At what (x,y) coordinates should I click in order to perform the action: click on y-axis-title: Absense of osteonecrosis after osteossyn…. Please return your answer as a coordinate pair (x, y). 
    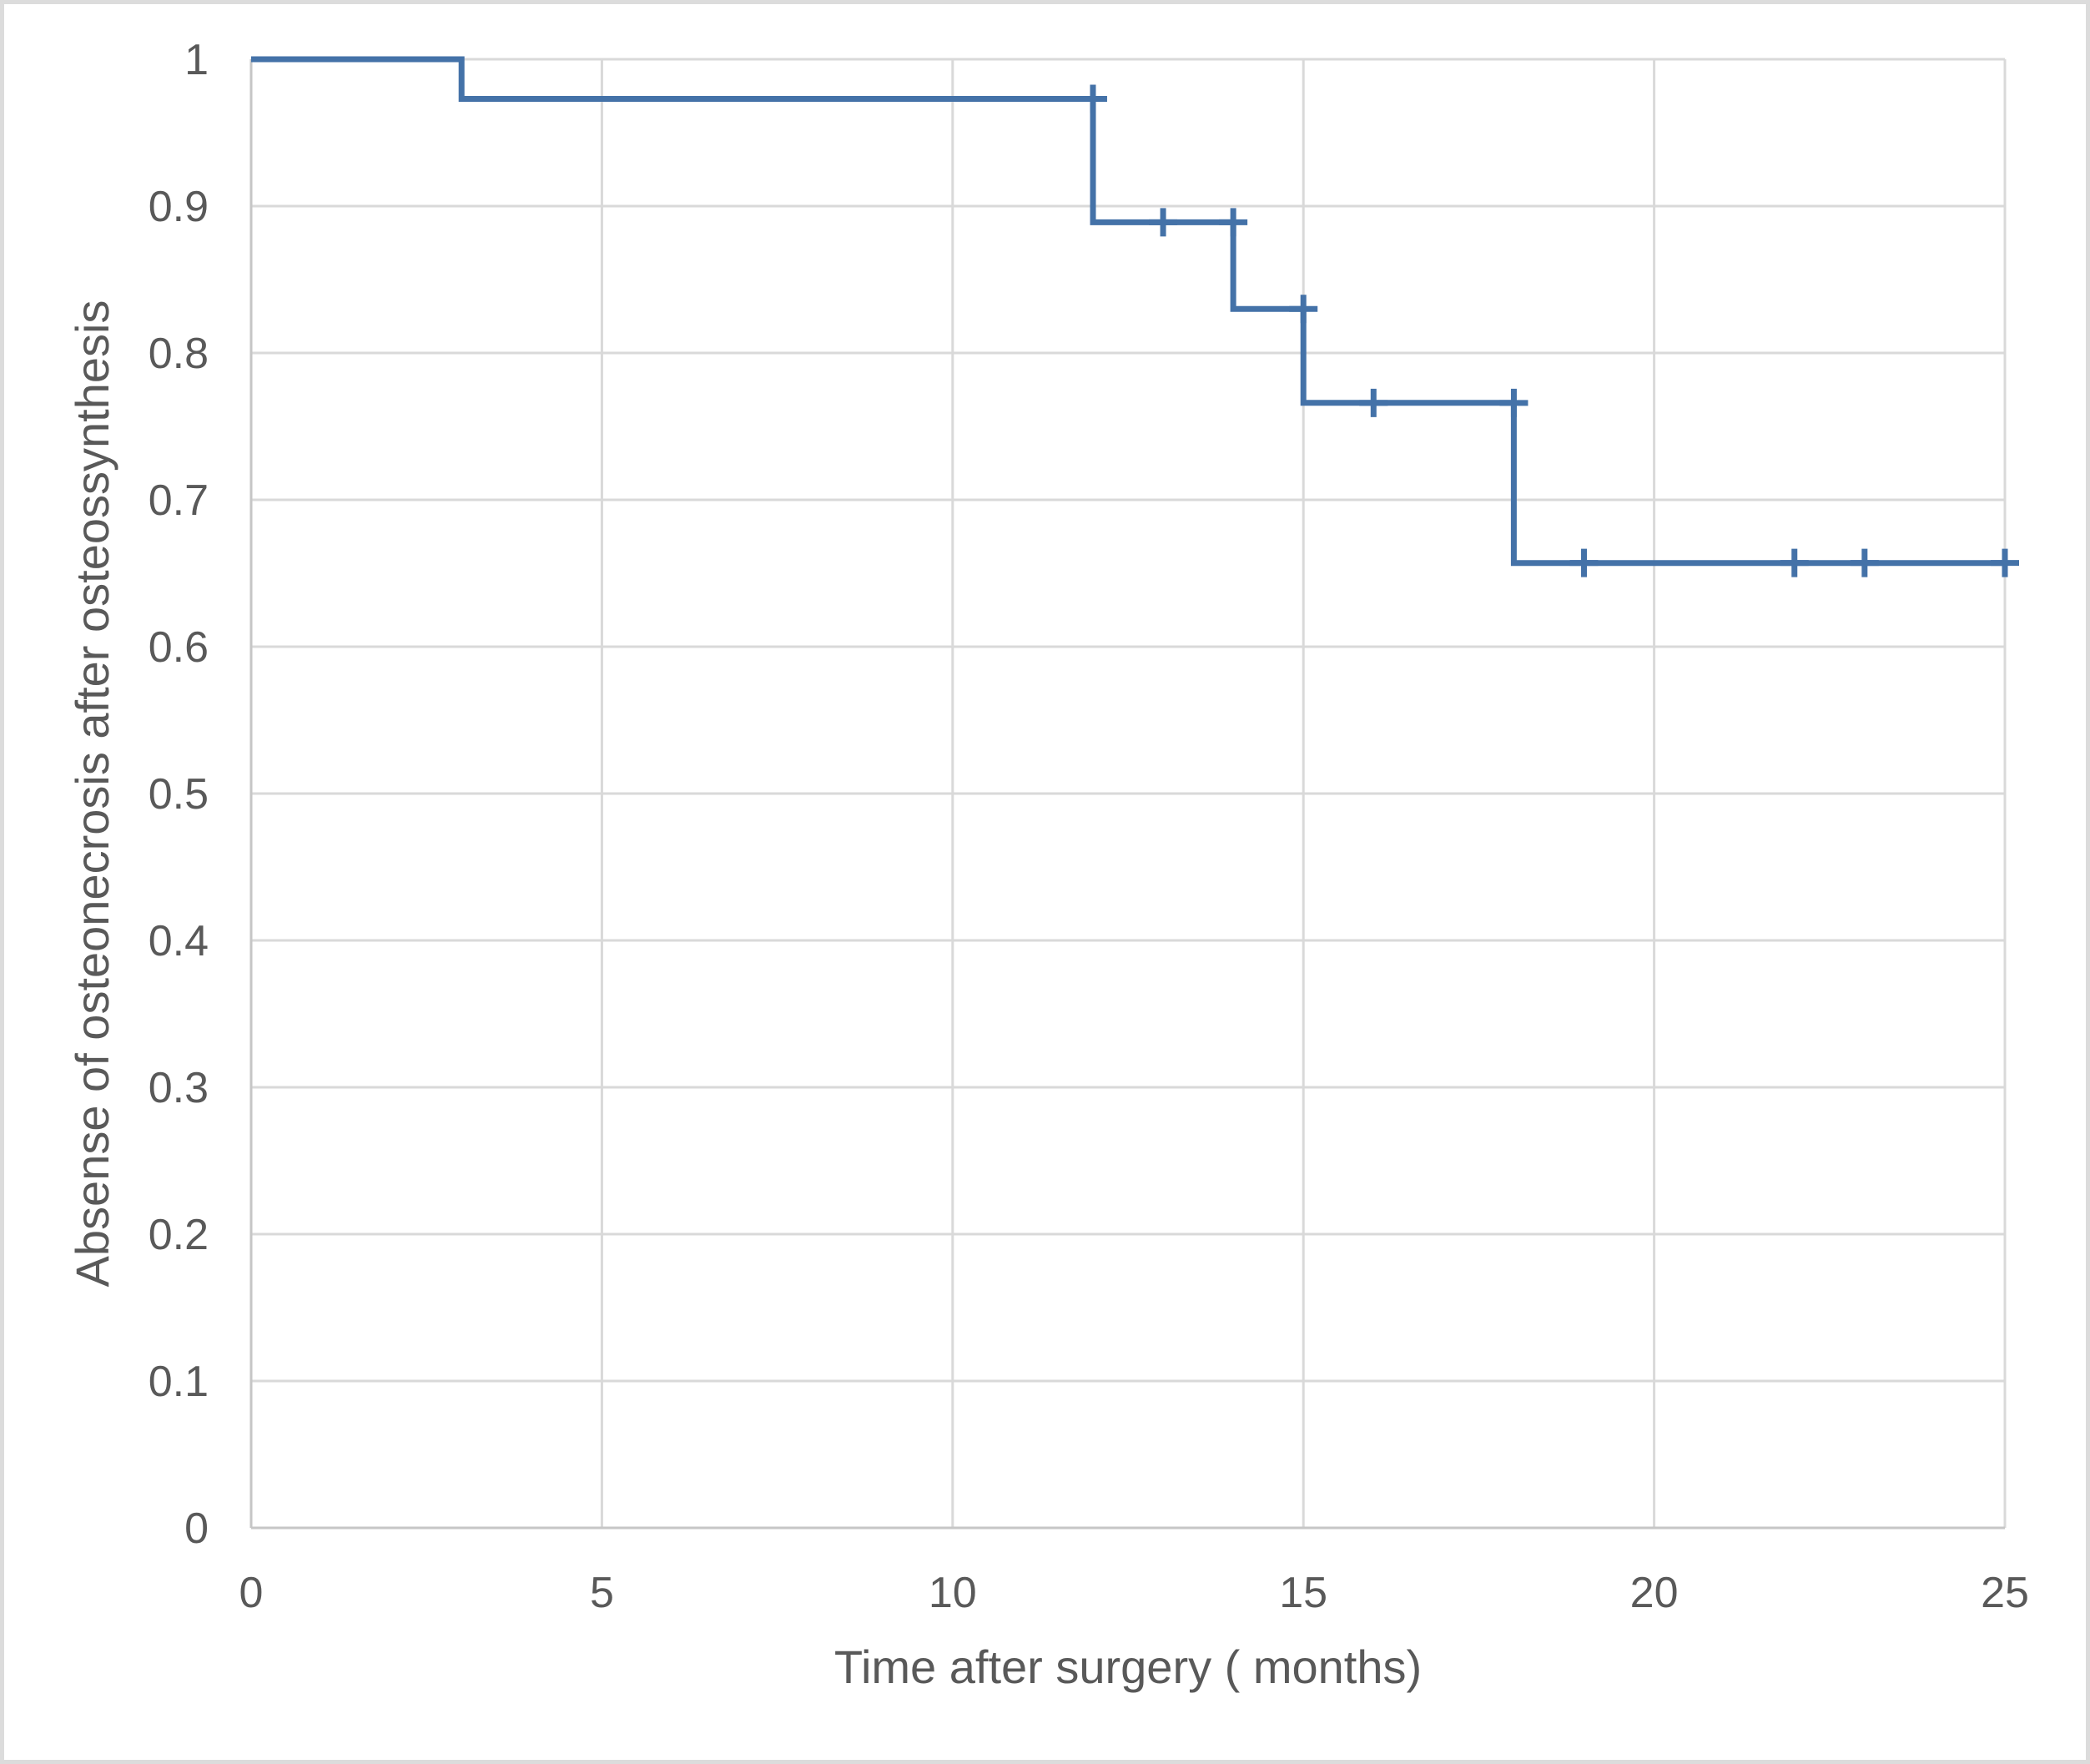
    Looking at the image, I should click on (92, 794).